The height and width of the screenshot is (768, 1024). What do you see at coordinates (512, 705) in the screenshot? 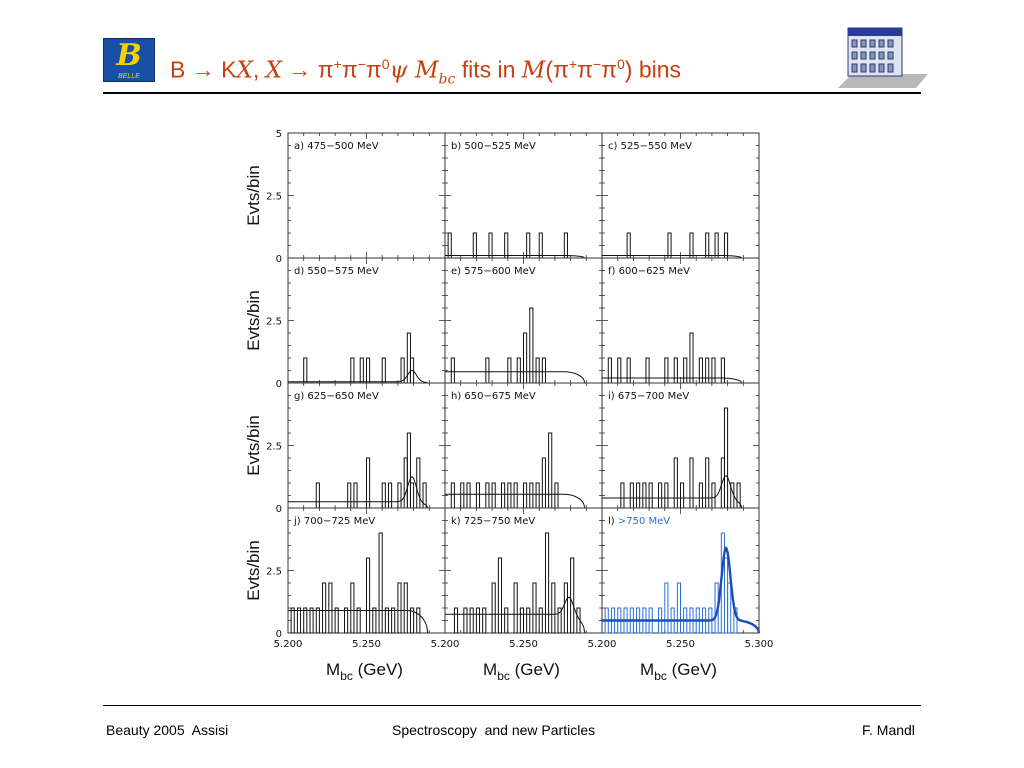
I see `footer-rule` at bounding box center [512, 705].